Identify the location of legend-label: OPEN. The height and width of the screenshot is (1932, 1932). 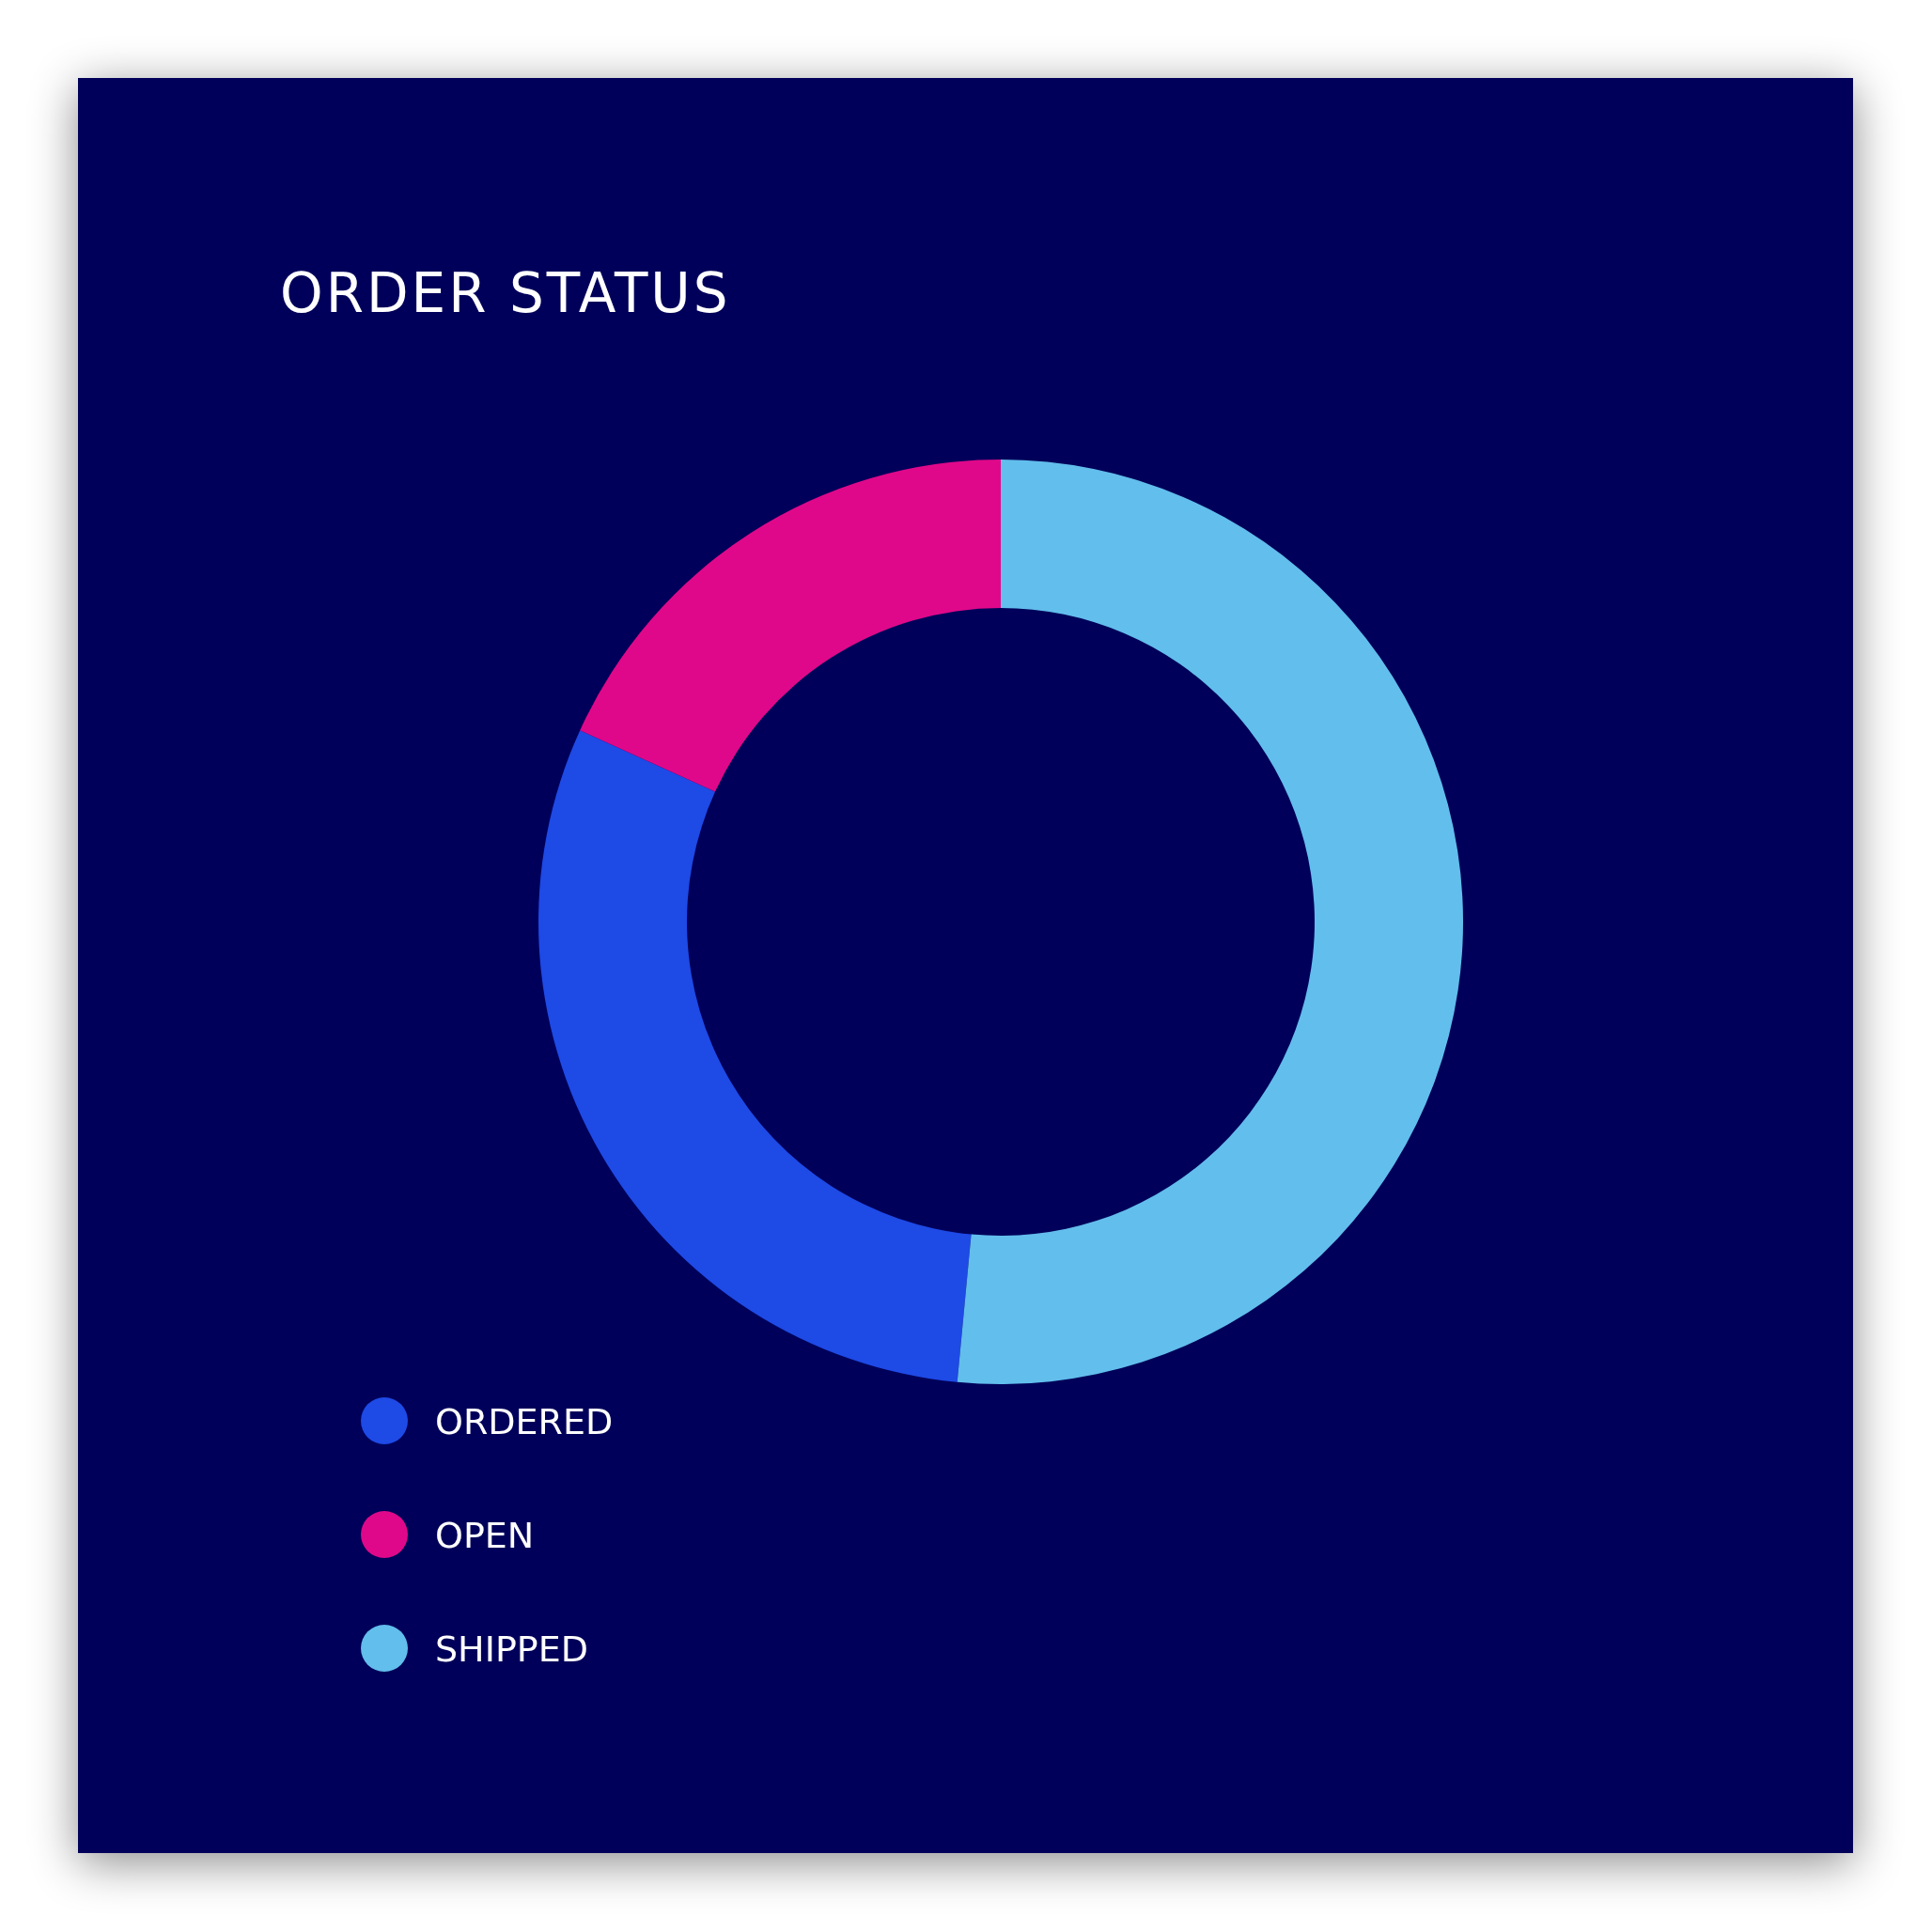
(485, 1535).